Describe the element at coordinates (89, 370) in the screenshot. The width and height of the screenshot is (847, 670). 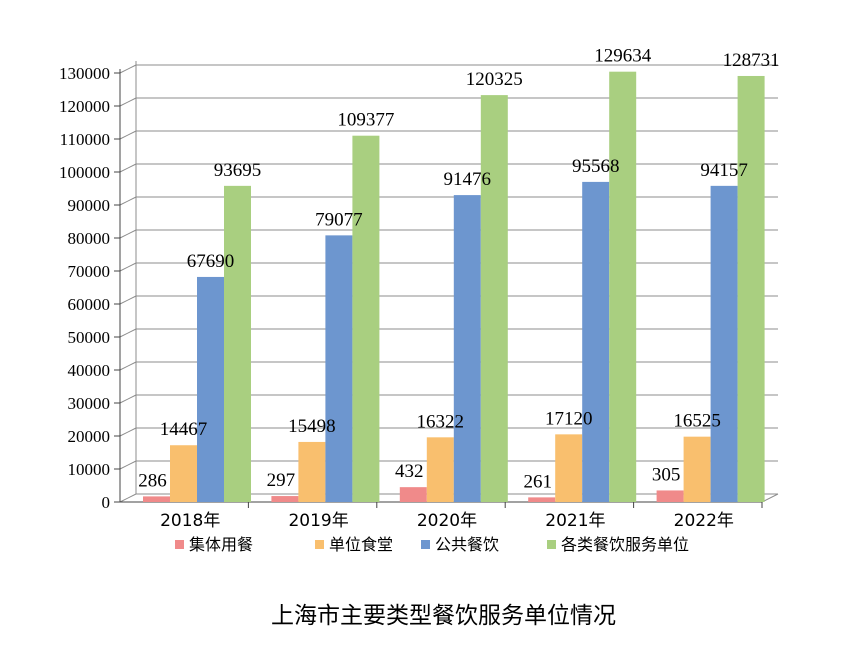
I see `y-tick-label: 40000` at that location.